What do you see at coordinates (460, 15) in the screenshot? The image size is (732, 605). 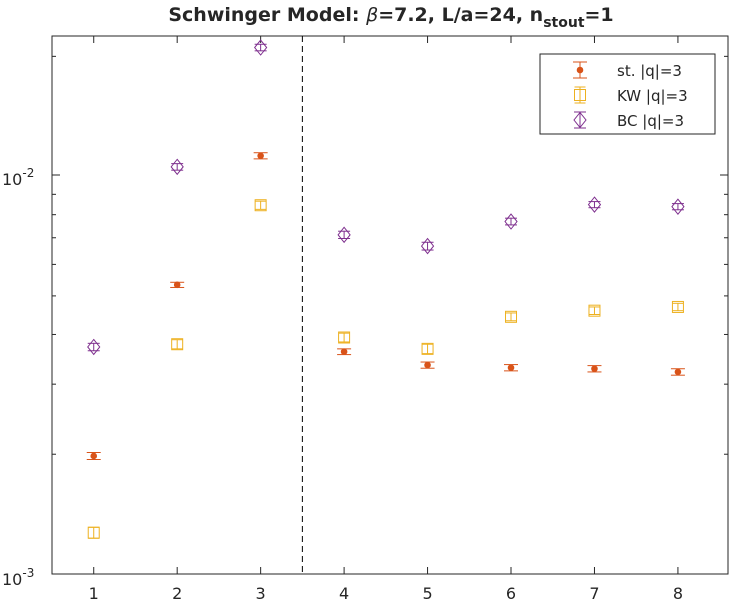 I see `title-params: =7.2, L/a=24, n` at bounding box center [460, 15].